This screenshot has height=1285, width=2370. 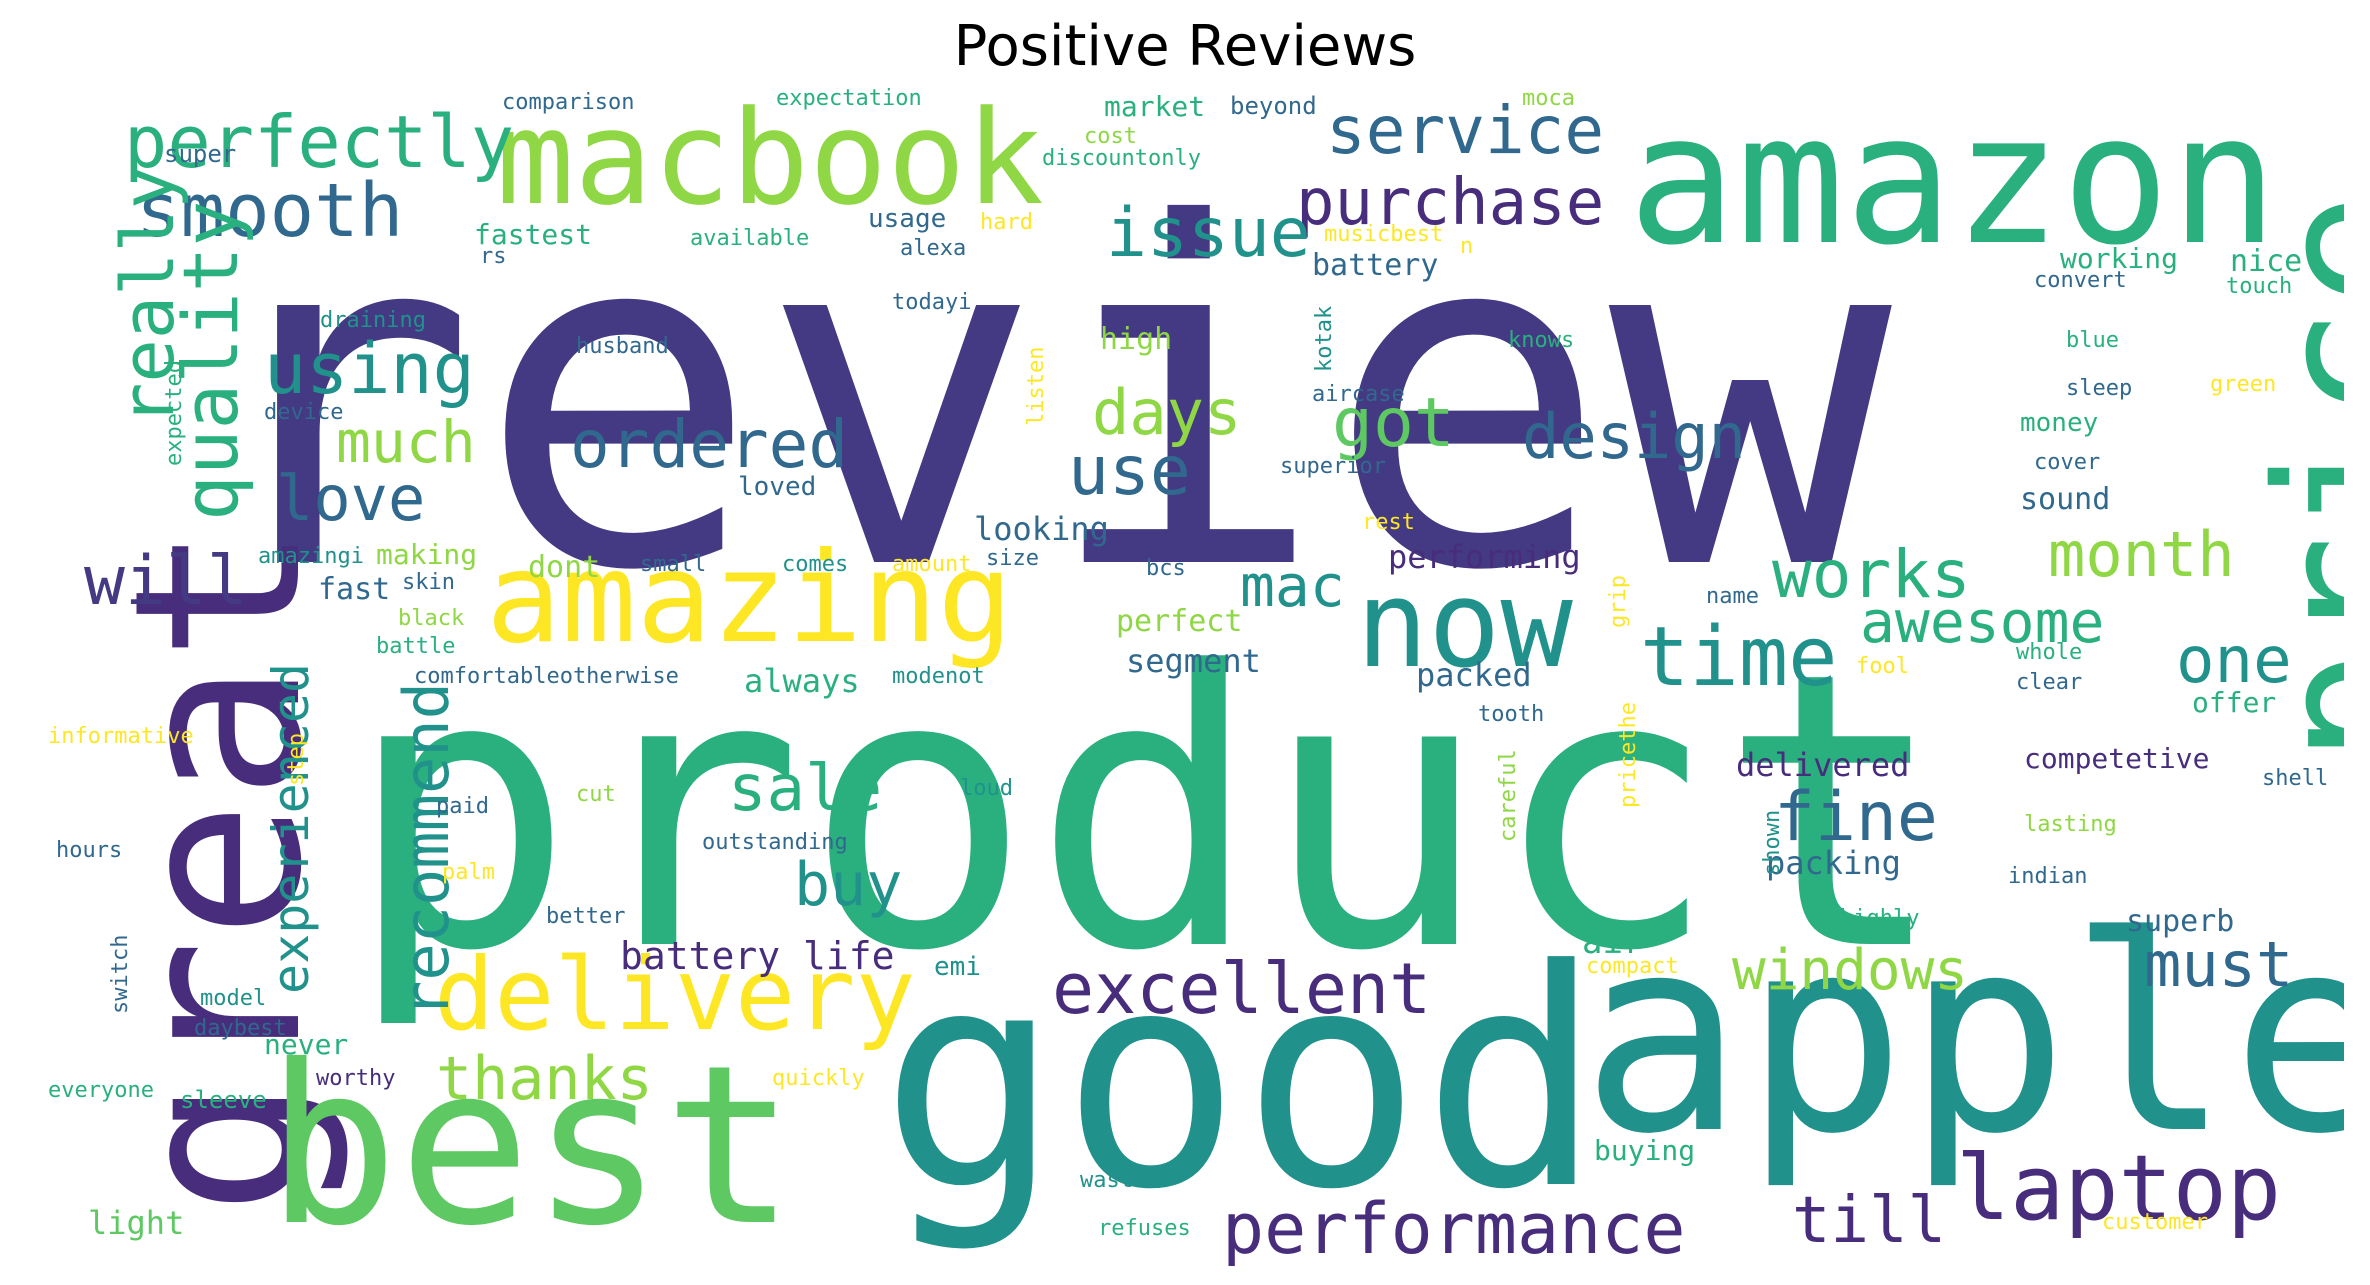 What do you see at coordinates (306, 1044) in the screenshot?
I see `word-never: never` at bounding box center [306, 1044].